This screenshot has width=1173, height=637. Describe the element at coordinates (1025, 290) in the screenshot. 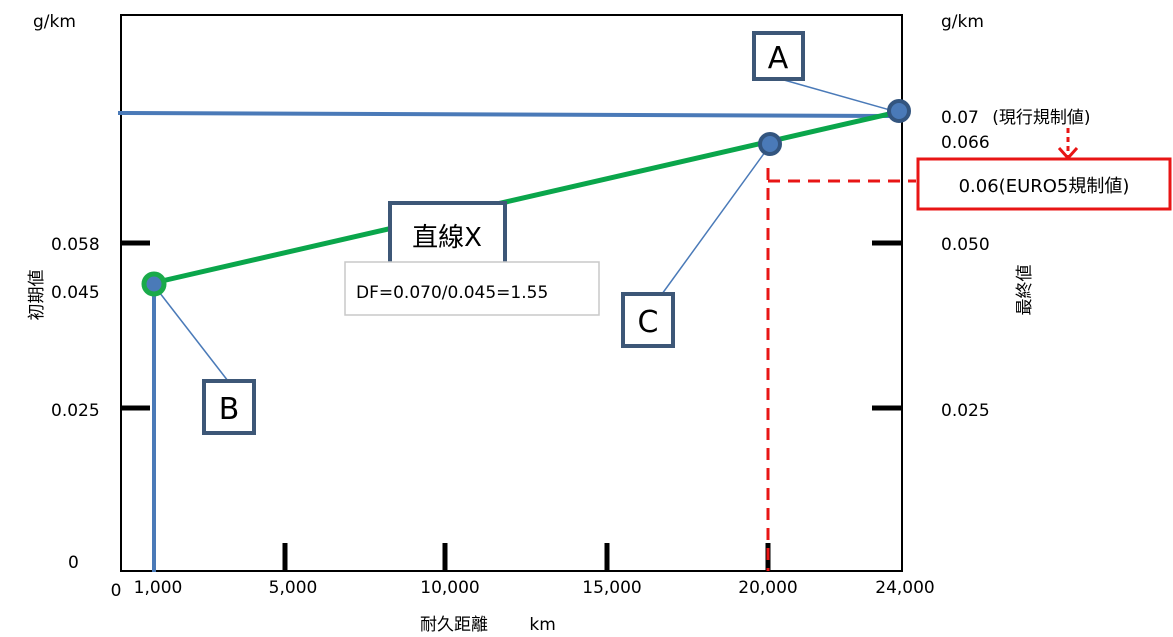

I see `right-axis-title: 最終値` at that location.